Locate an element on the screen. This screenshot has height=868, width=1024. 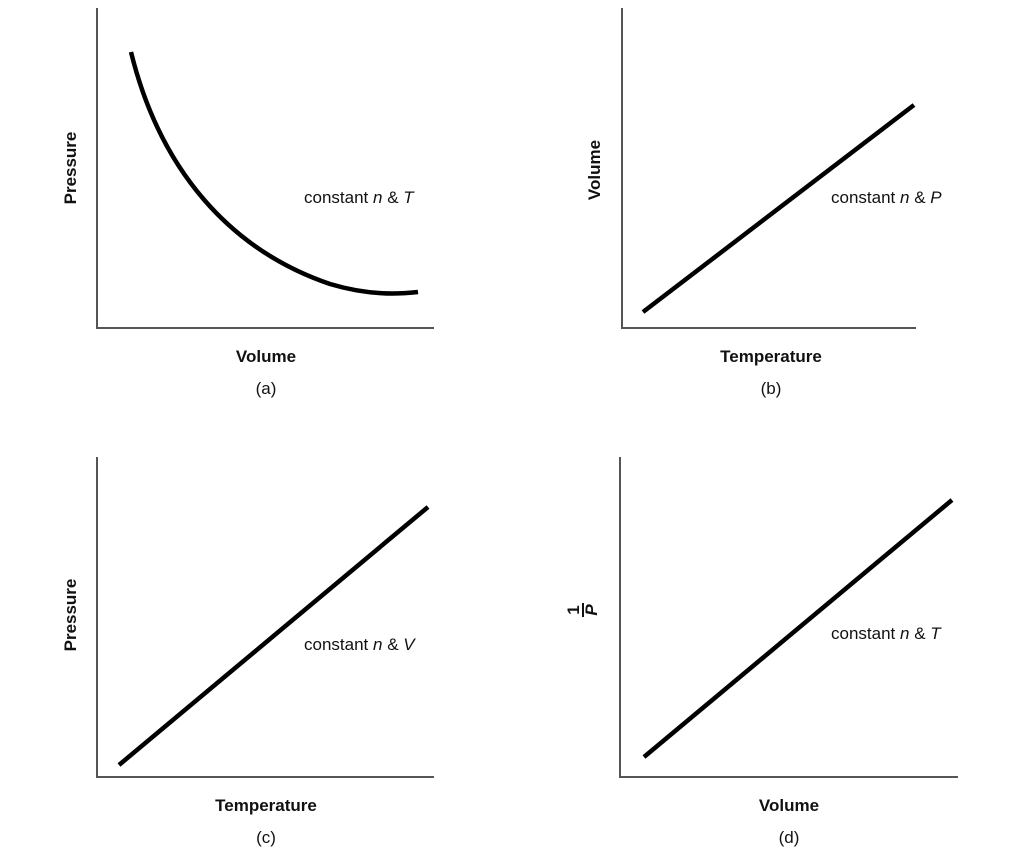
axes-c is located at coordinates (265, 617).